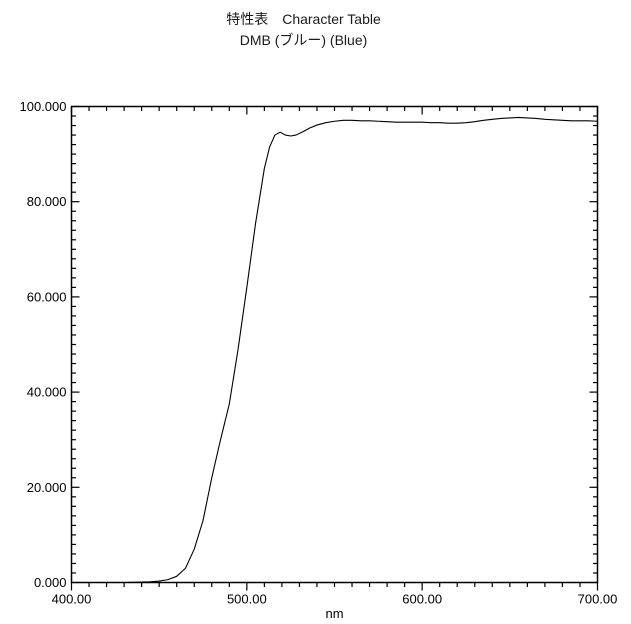 This screenshot has height=624, width=631. What do you see at coordinates (303, 30) in the screenshot?
I see `title-block: 特性表 Character Table DMB (ブルー) (Blue)` at bounding box center [303, 30].